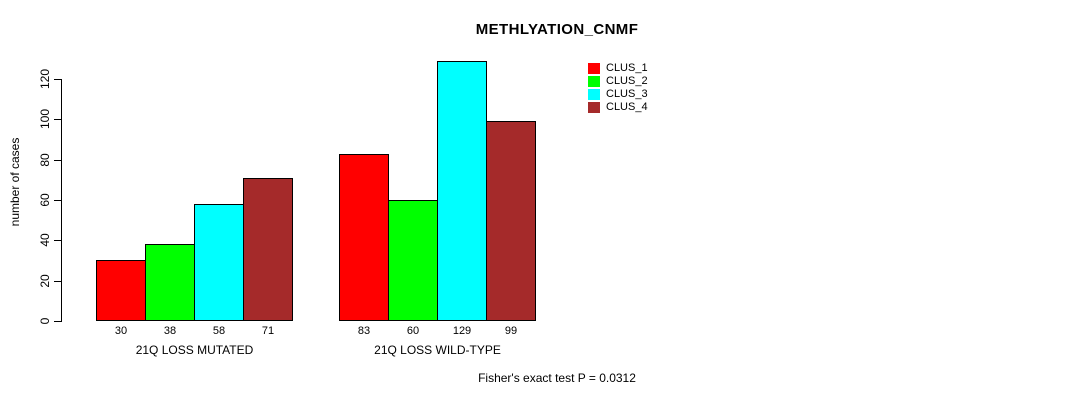  Describe the element at coordinates (511, 331) in the screenshot. I see `bar-value-label: 99` at that location.